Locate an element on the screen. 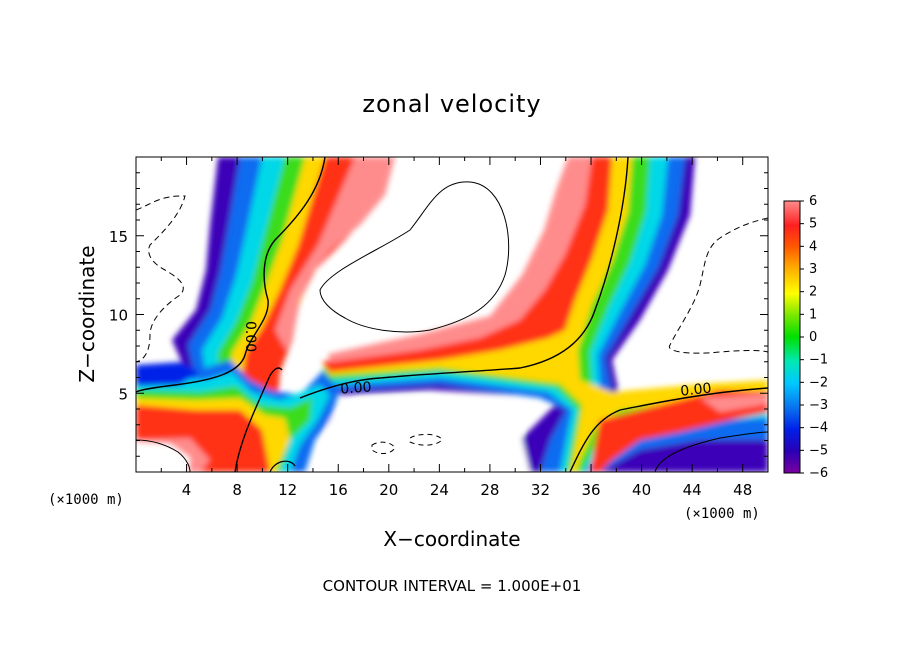  left-edge-band is located at coordinates (168, 374).